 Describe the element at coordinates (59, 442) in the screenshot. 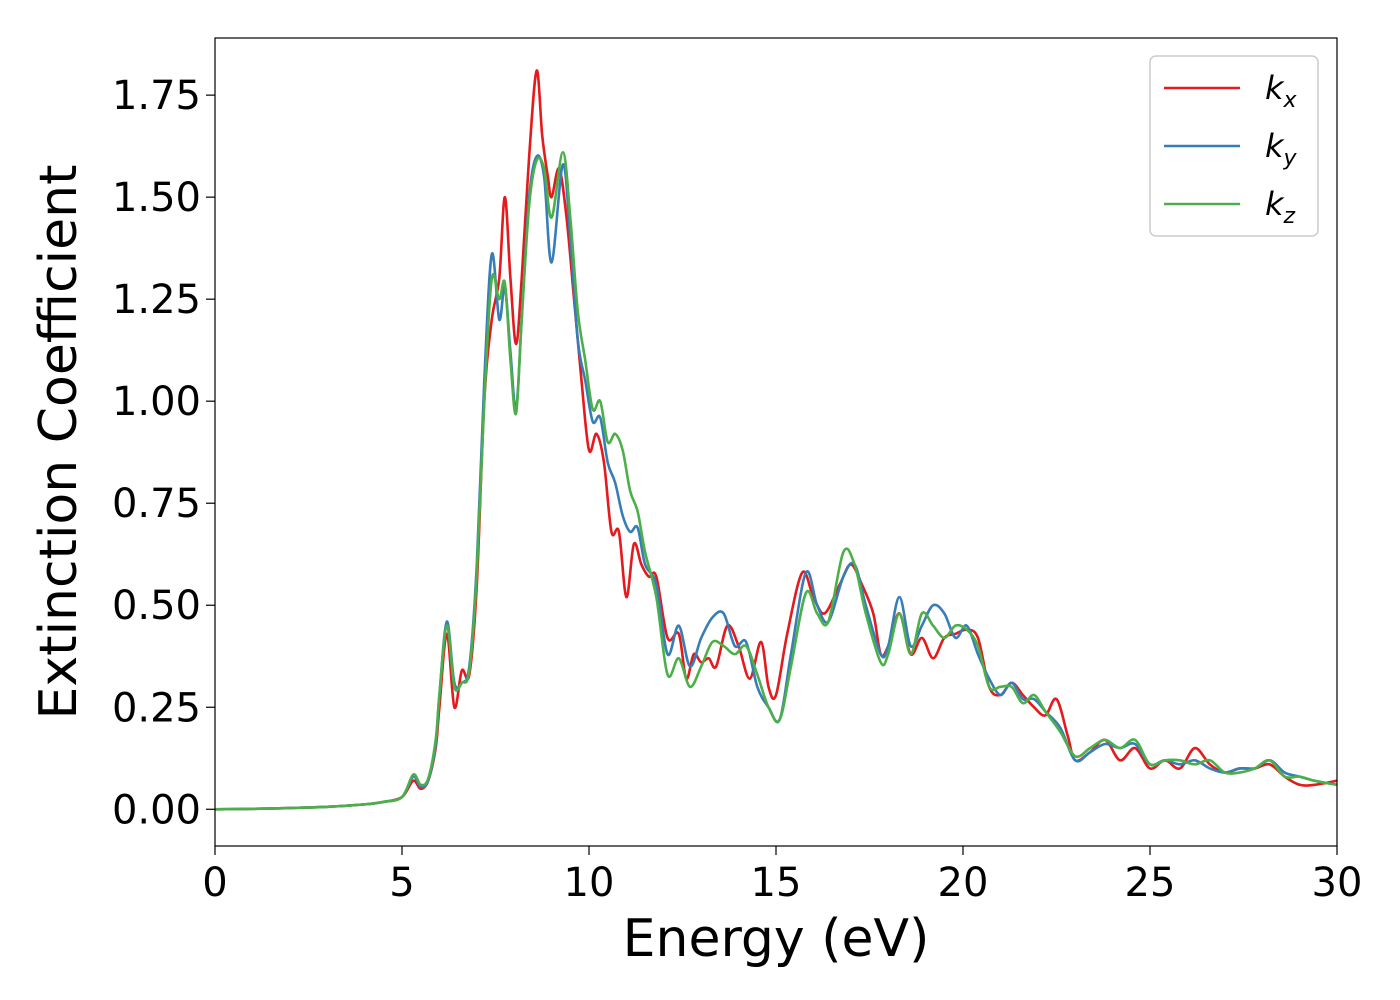

I see `y-axis-title: Extinction Coefficient` at that location.